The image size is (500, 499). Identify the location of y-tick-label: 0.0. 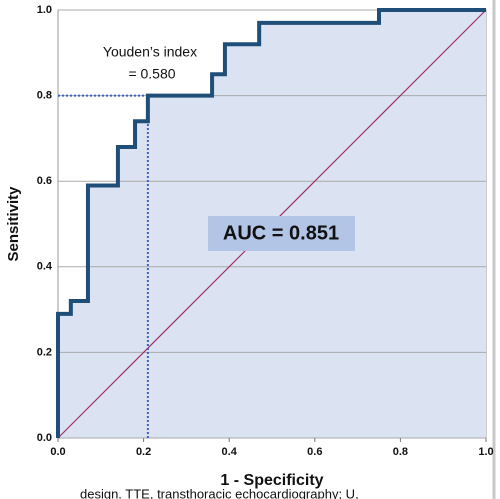
(44, 438).